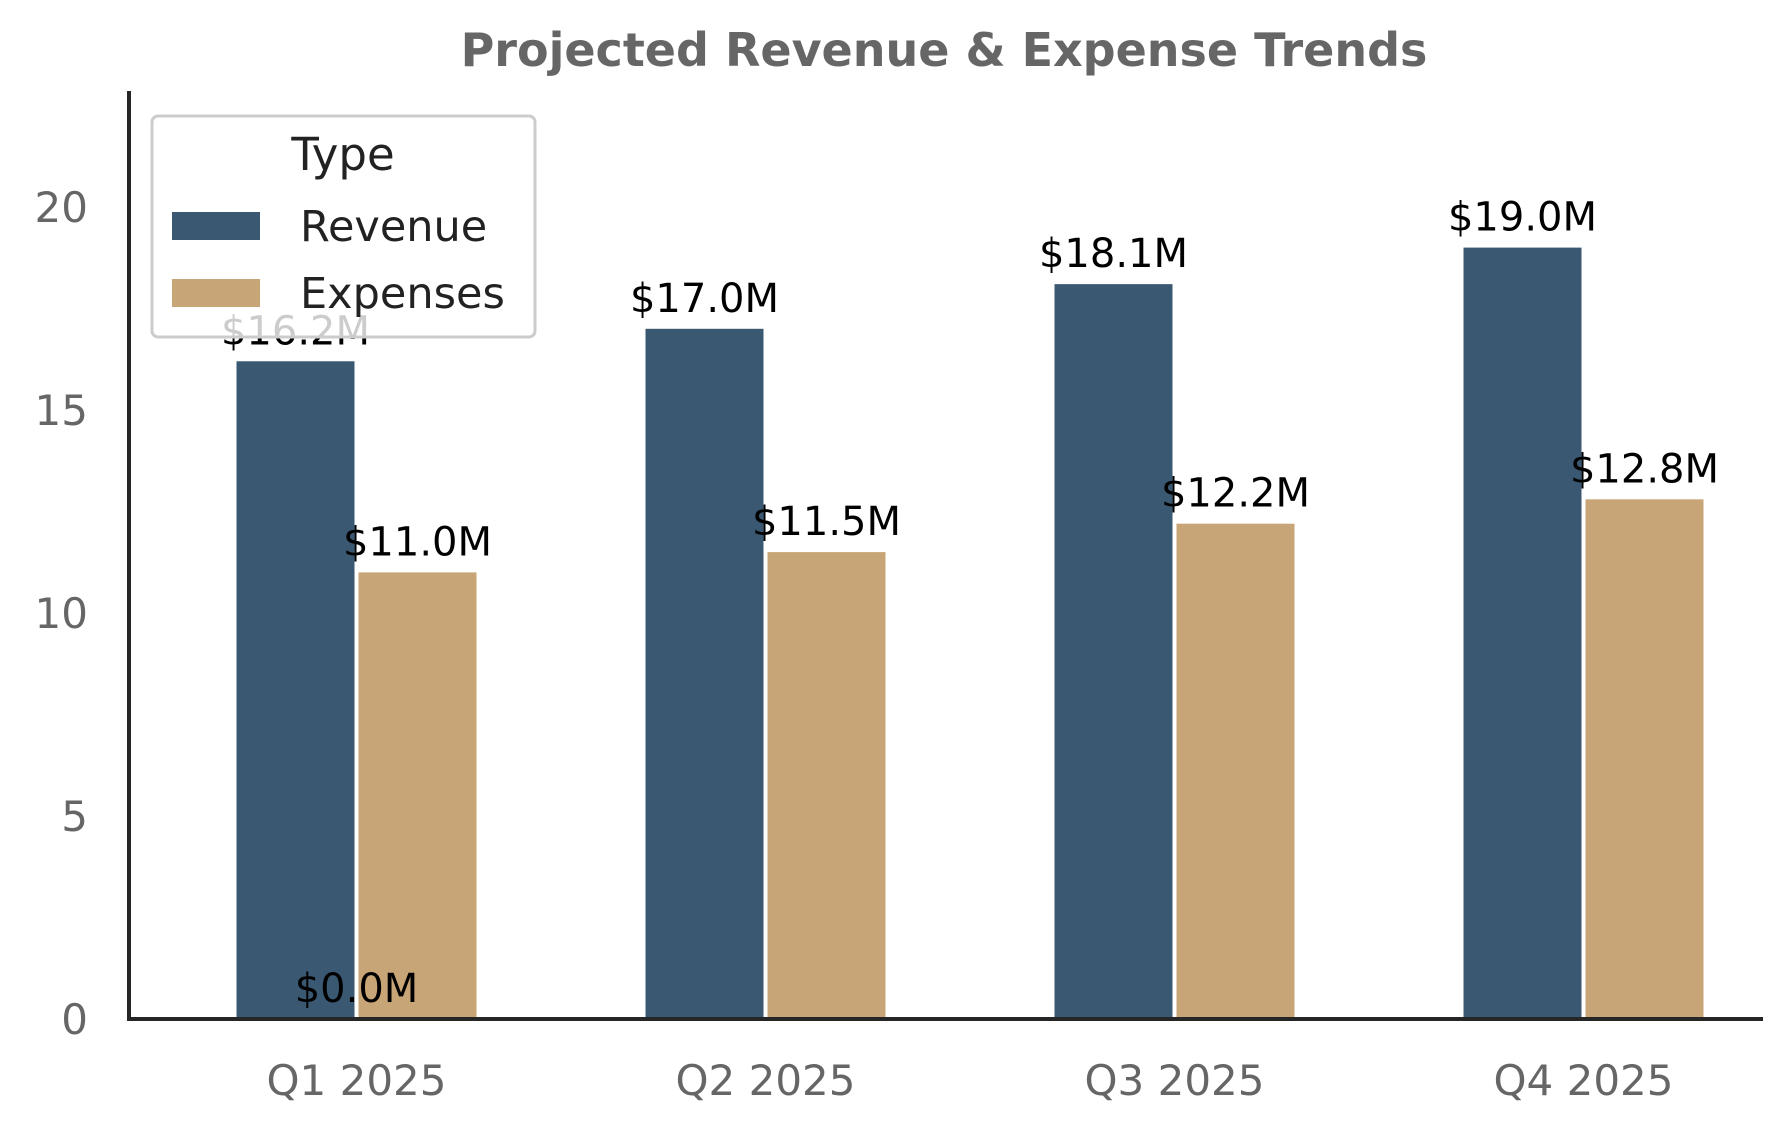  What do you see at coordinates (74, 1019) in the screenshot?
I see `y-tick-label-0: 0` at bounding box center [74, 1019].